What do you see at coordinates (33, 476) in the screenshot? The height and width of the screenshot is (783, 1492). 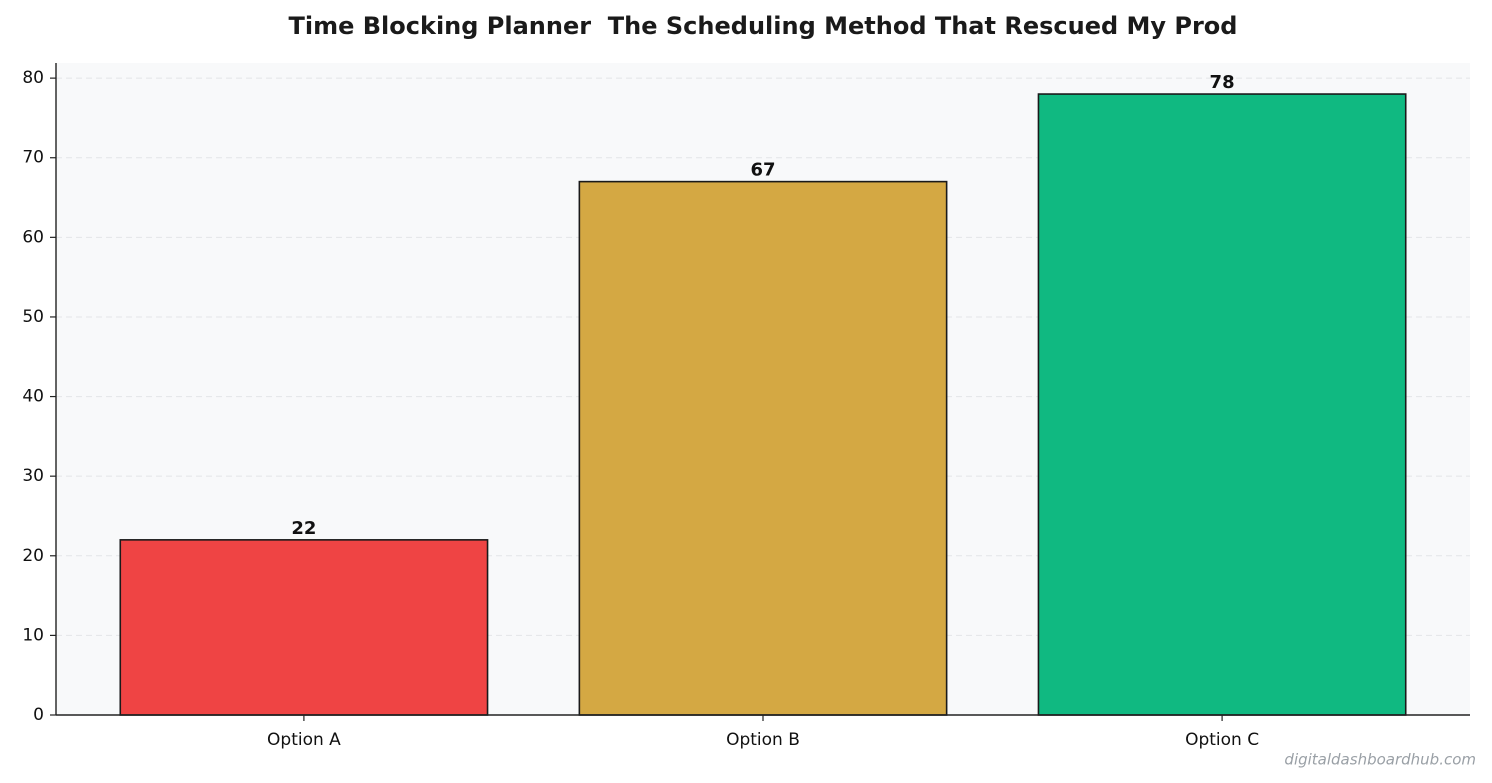 I see `y-tick-label: 30` at bounding box center [33, 476].